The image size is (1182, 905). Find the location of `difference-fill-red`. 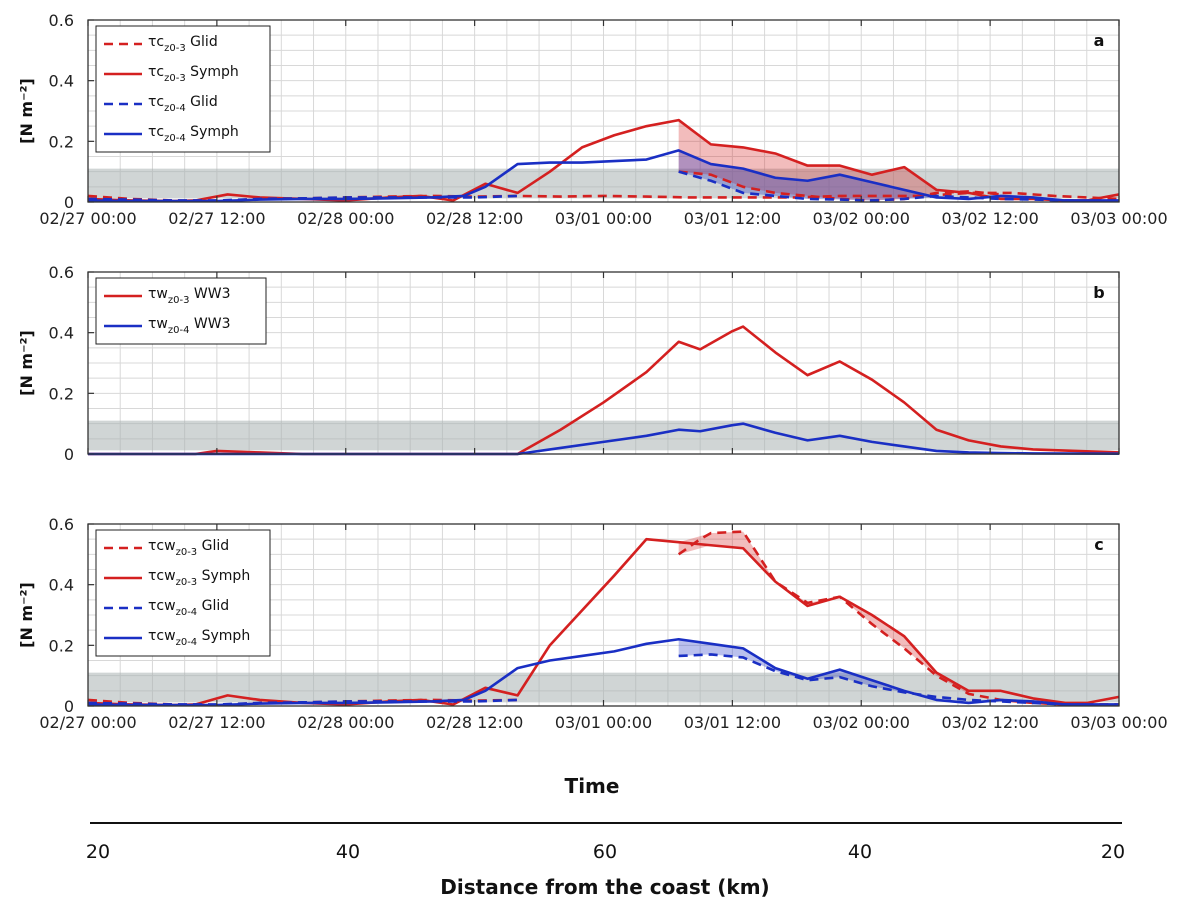

difference-fill-red is located at coordinates (807, 160).